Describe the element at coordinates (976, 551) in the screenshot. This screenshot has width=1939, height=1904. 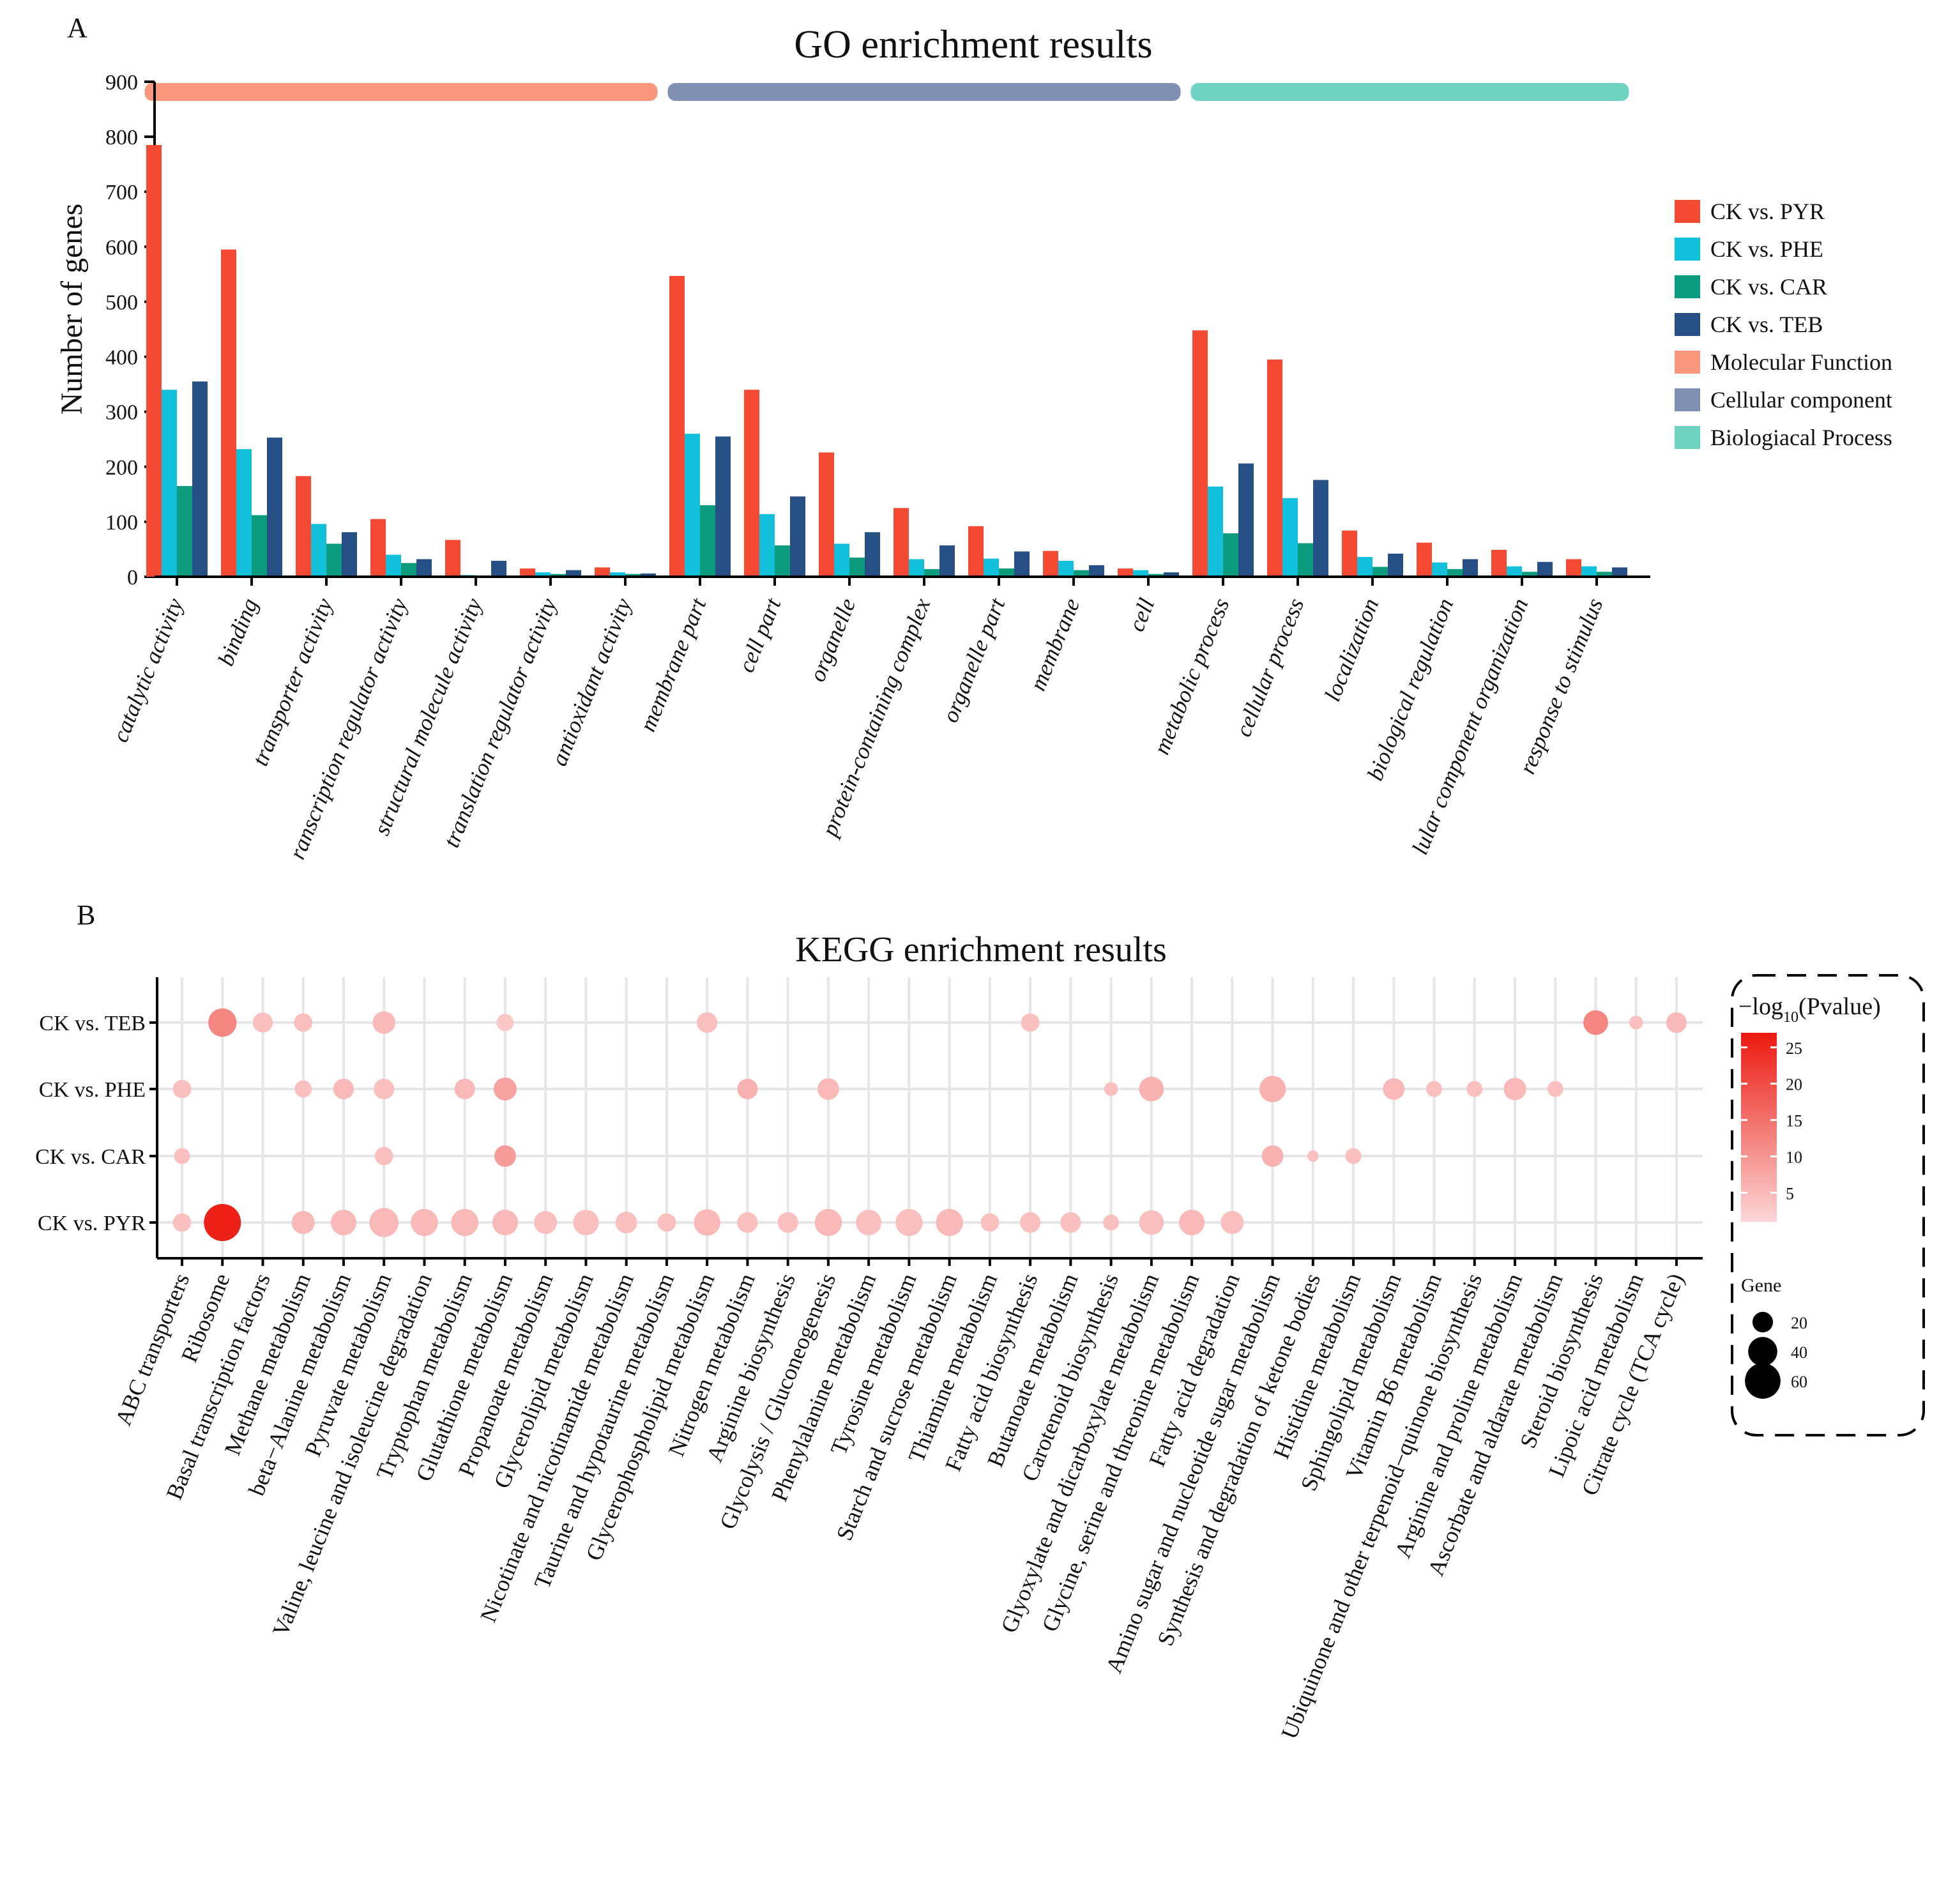
I see `go-bar-ck-vs-pyr-organelle-part` at that location.